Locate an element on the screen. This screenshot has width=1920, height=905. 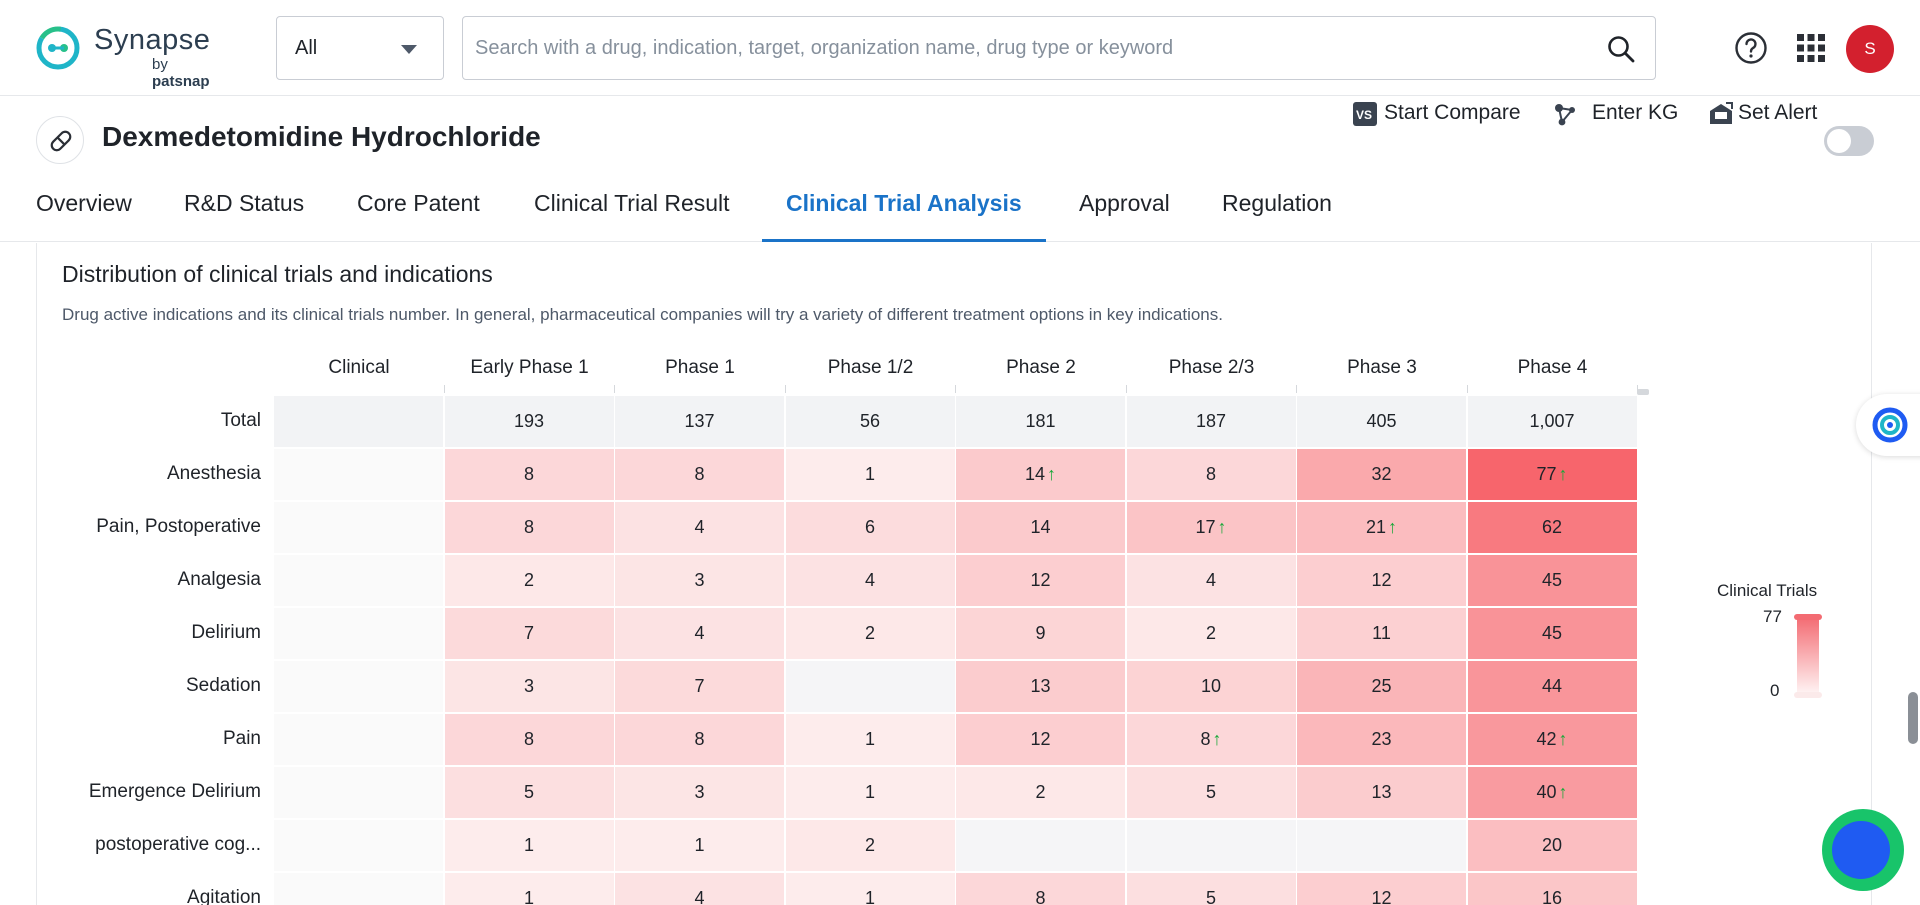
heatmap-cell: 42↑ is located at coordinates (1552, 739).